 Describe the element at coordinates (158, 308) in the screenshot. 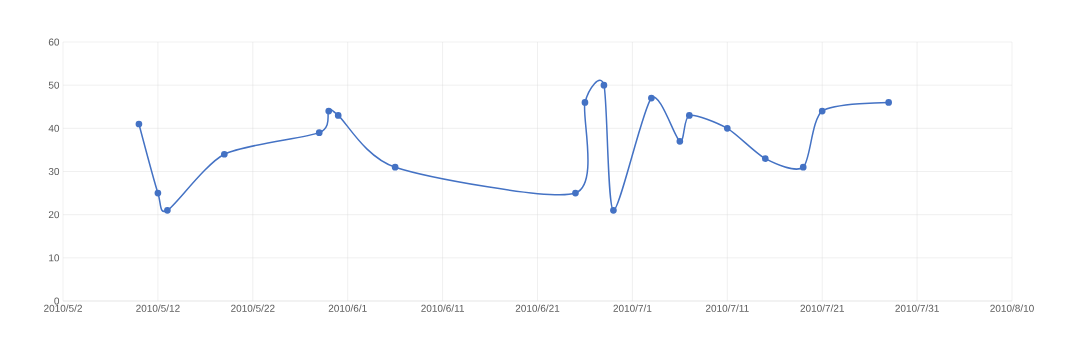

I see `x-tick-label: 2010/5/12` at that location.